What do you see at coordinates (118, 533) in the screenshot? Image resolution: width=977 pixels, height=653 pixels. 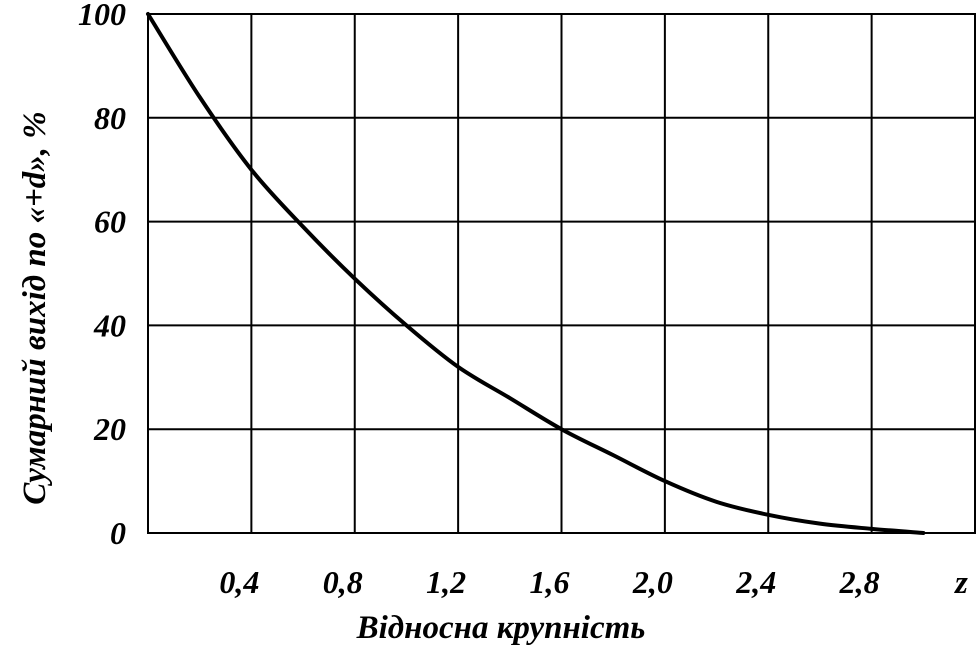 I see `y-tick-label: 0` at bounding box center [118, 533].